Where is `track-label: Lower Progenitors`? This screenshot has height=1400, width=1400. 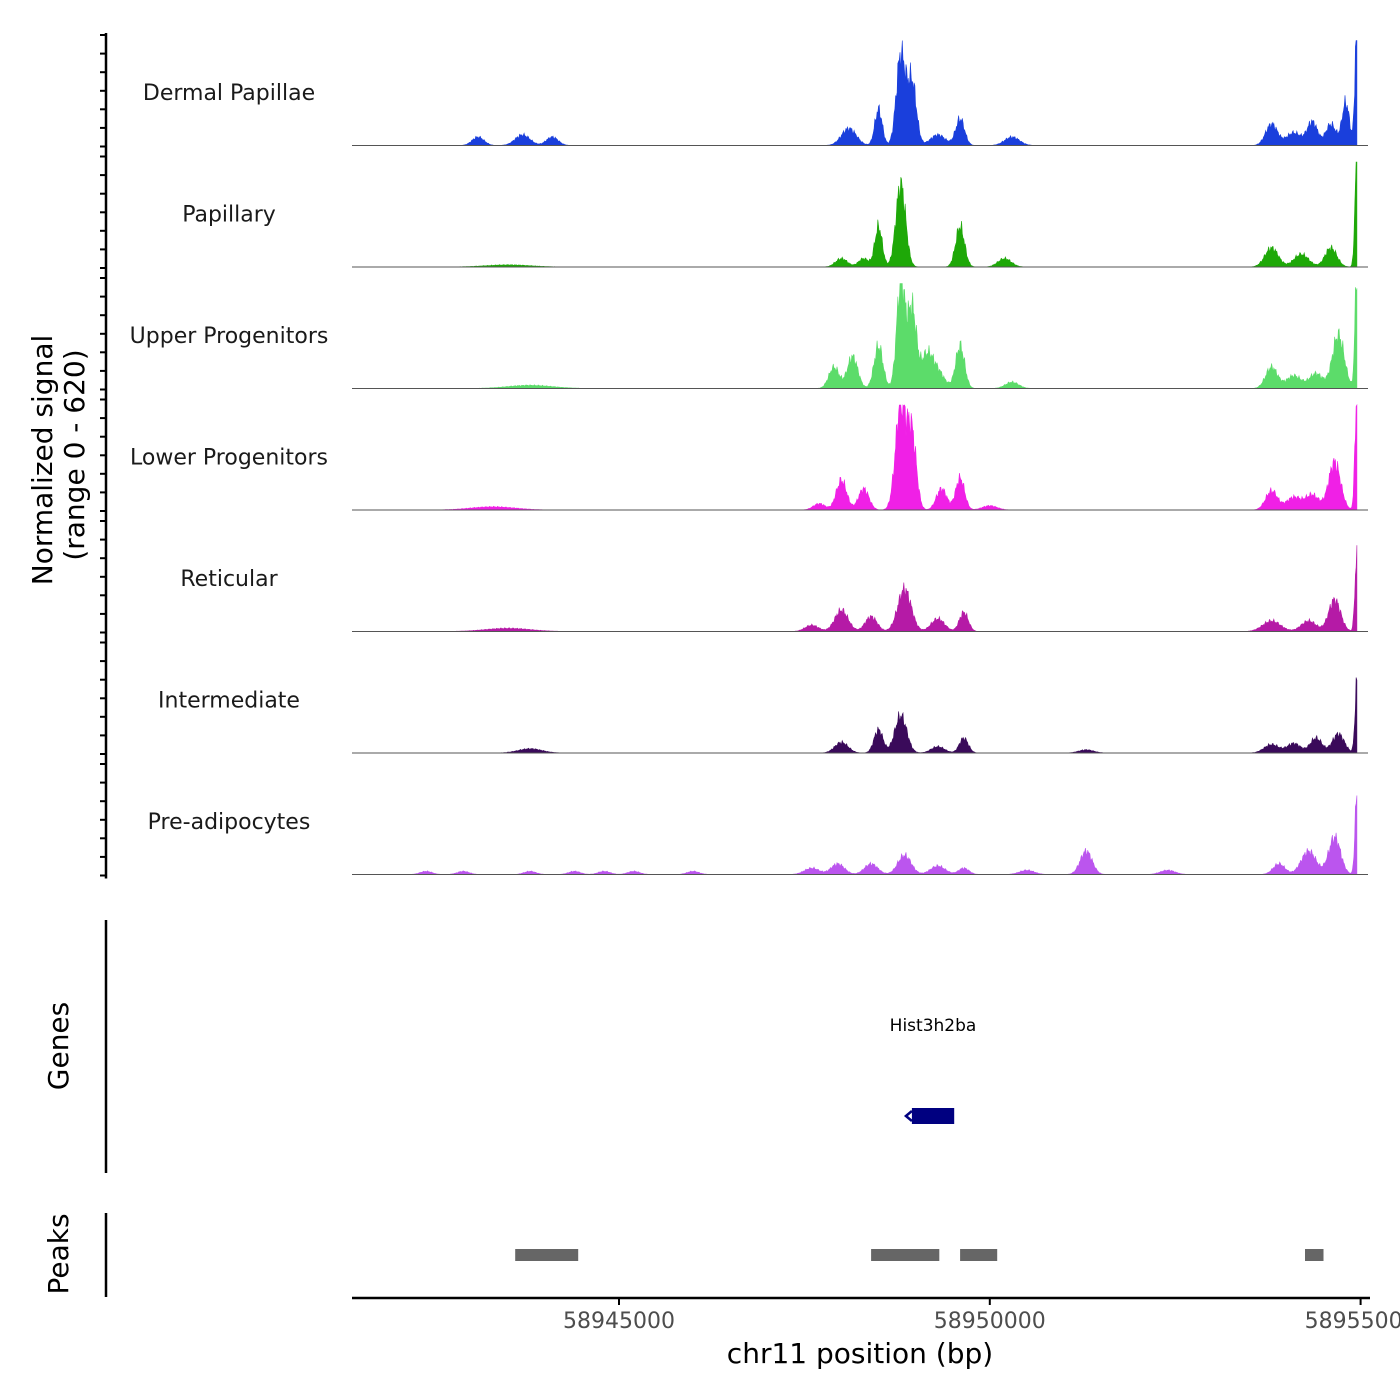 track-label: Lower Progenitors is located at coordinates (229, 458).